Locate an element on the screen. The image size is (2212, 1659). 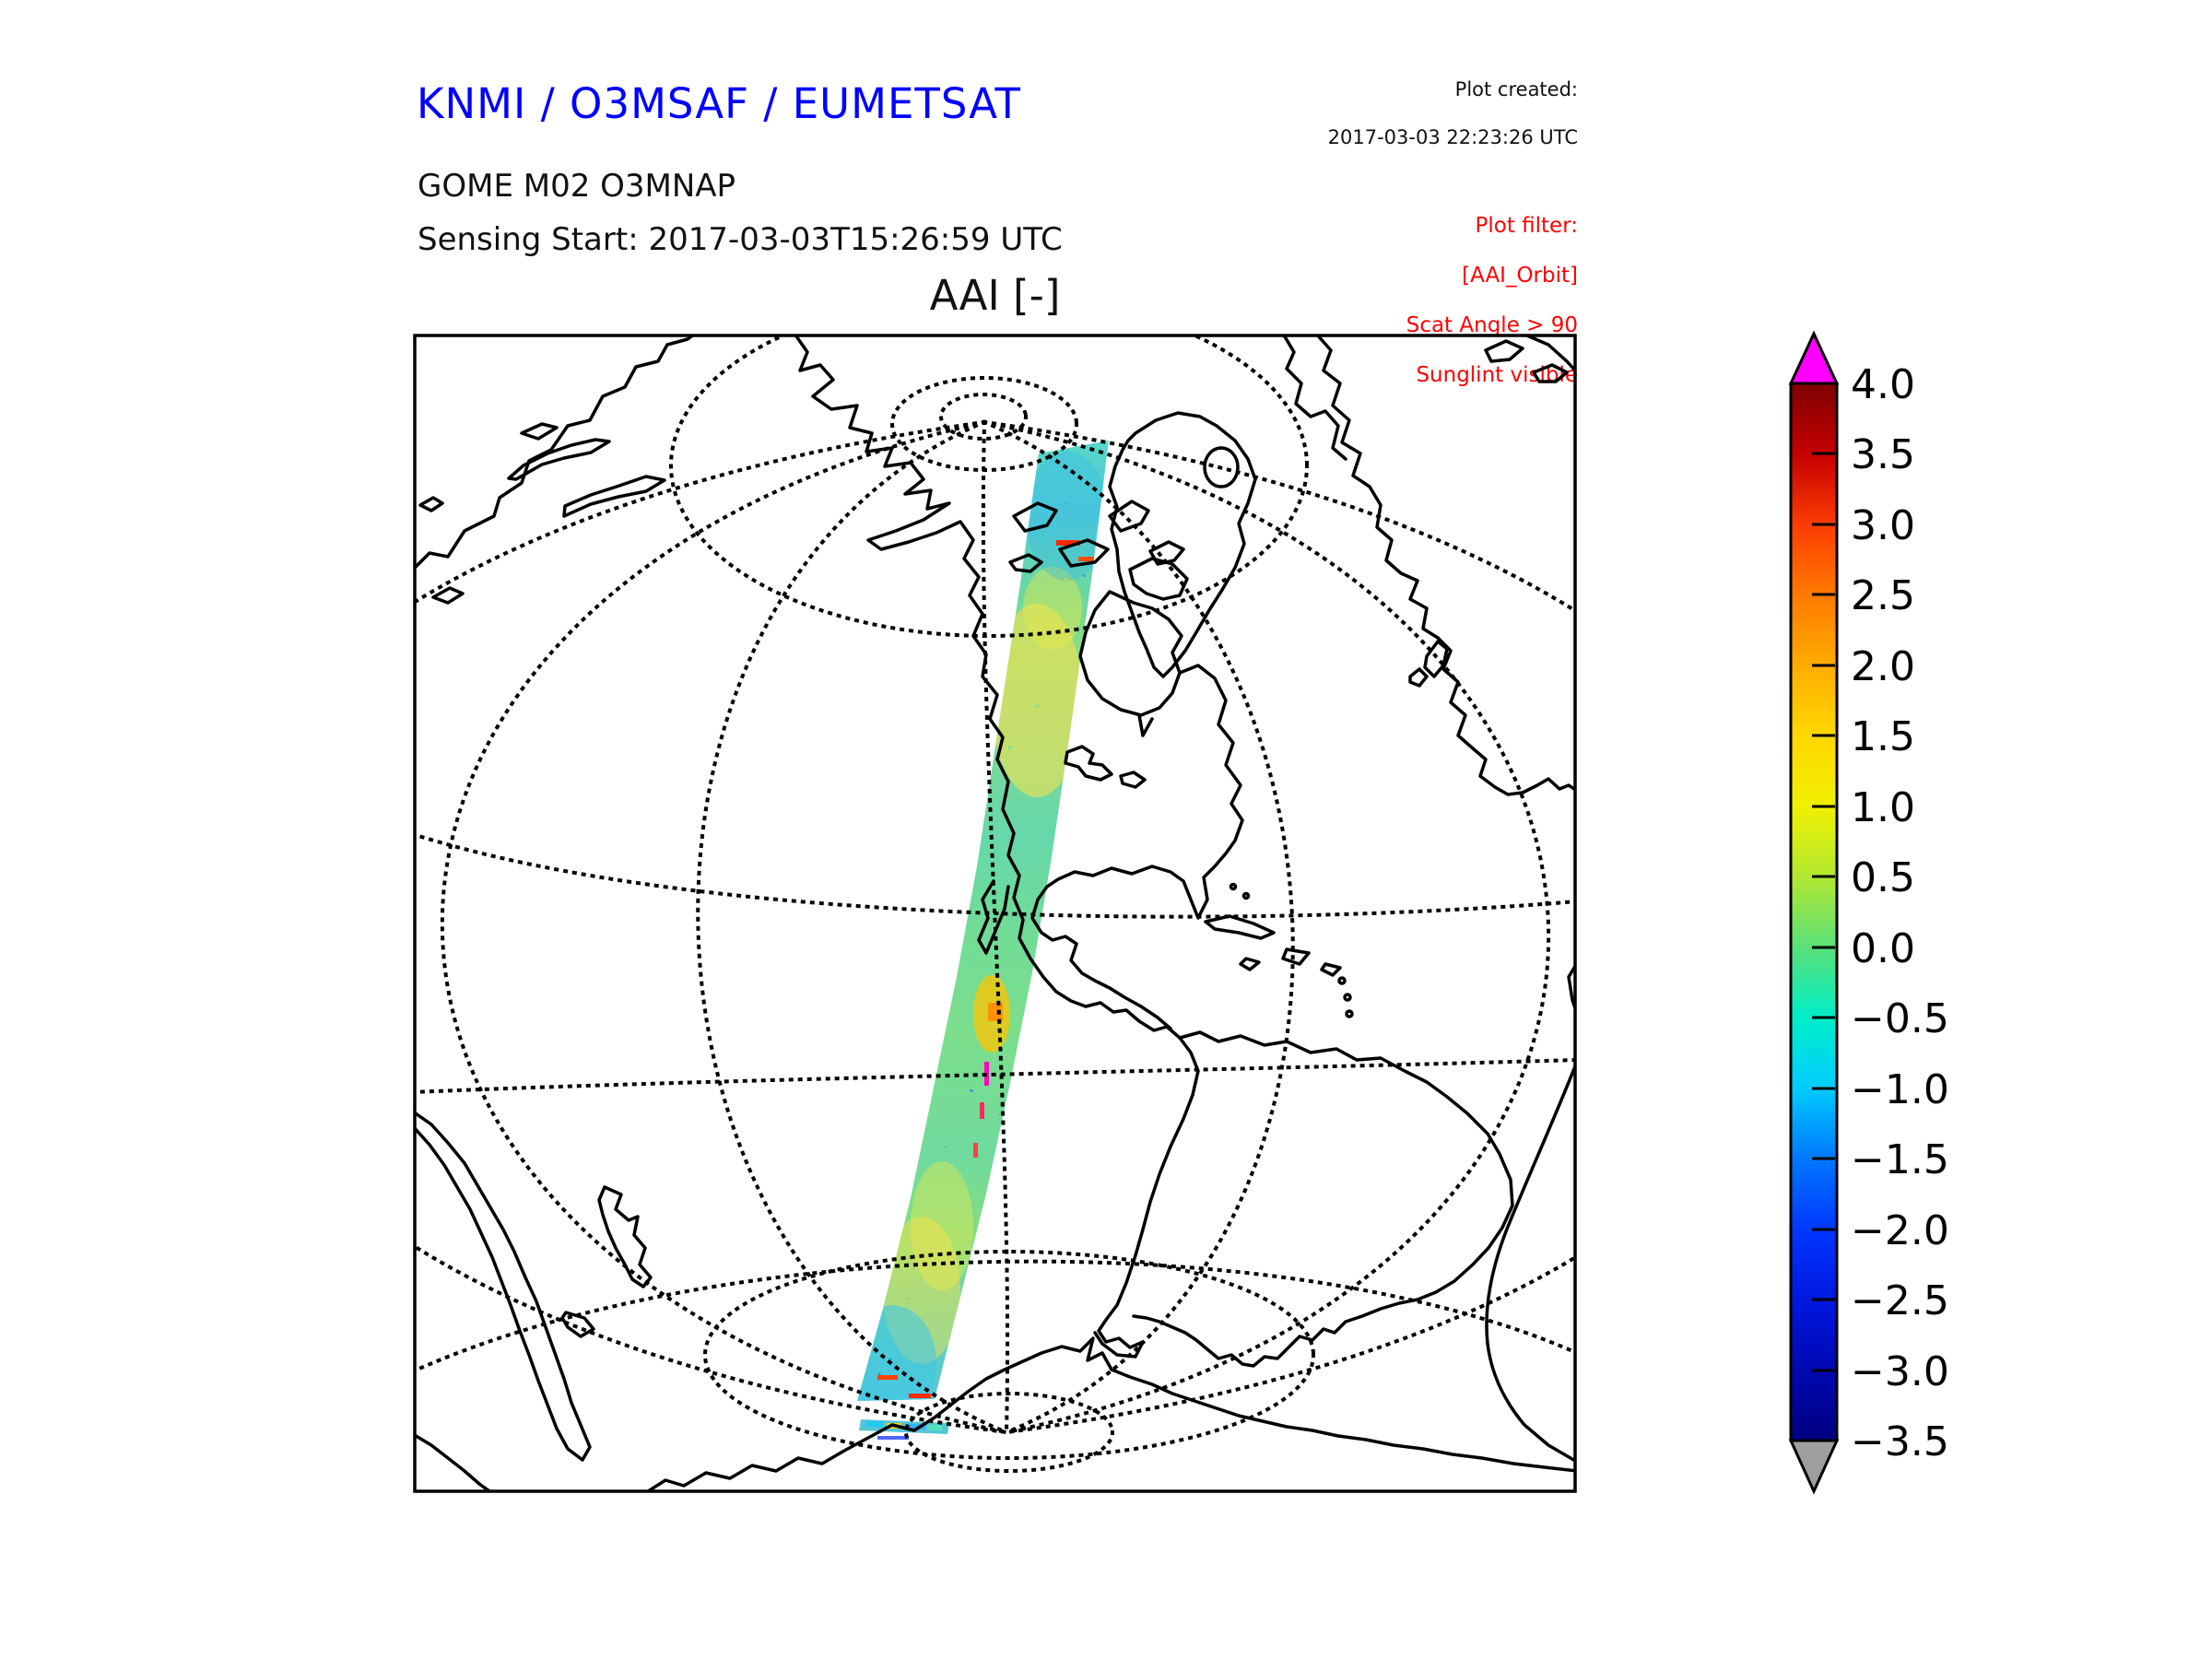
coast-new-zealand-south is located at coordinates (577, 1324).